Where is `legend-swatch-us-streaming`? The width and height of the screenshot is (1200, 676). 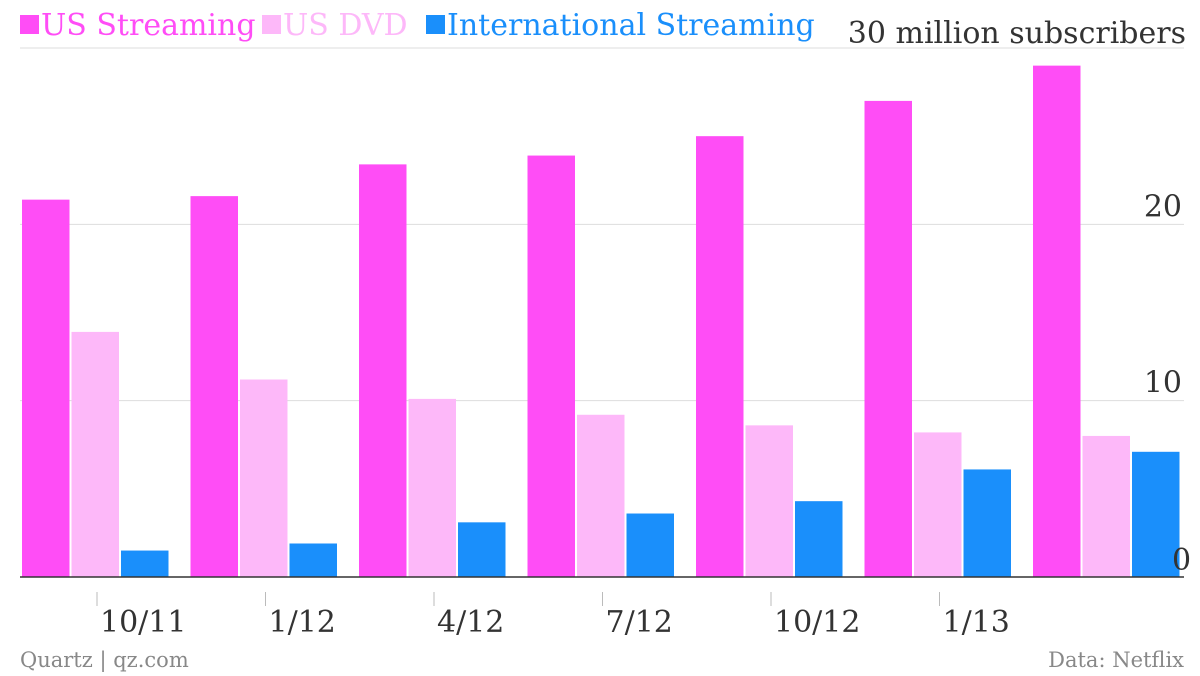
legend-swatch-us-streaming is located at coordinates (29, 24).